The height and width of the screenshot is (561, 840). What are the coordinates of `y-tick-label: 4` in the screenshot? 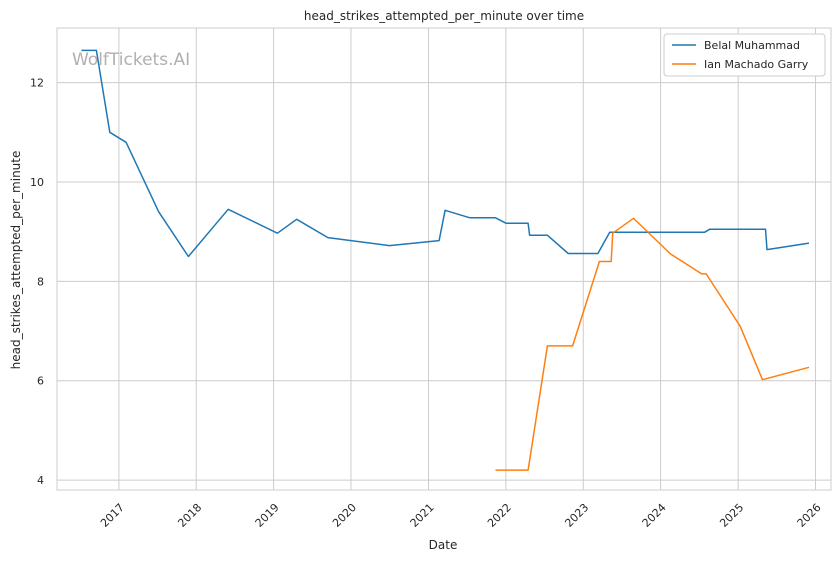 It's located at (40, 480).